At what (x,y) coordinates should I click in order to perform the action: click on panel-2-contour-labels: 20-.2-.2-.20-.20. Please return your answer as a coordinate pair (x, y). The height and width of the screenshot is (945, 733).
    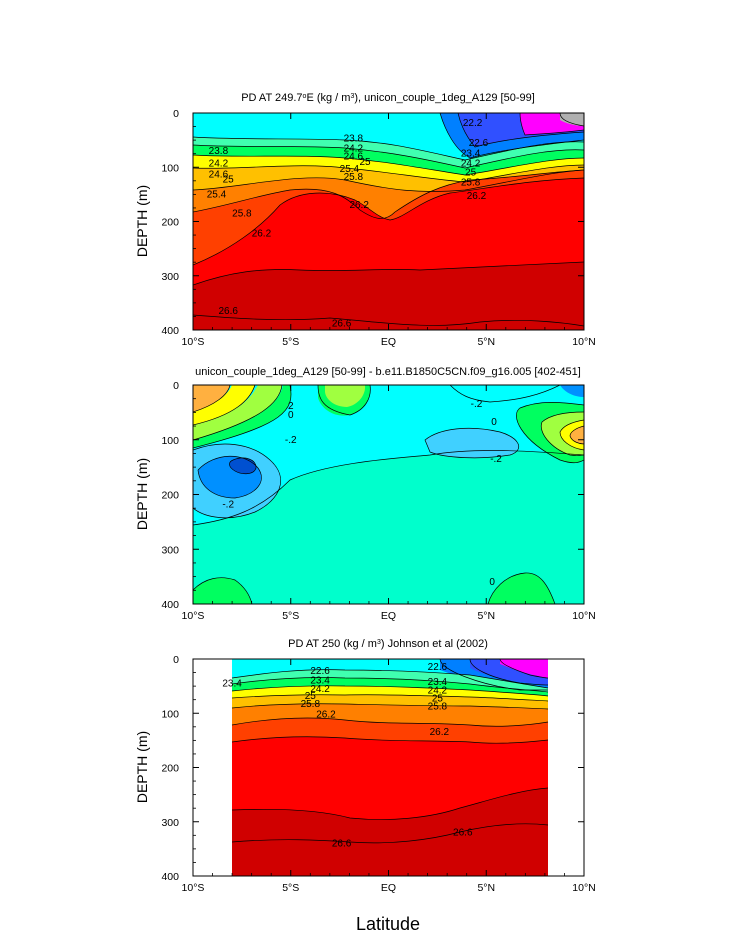
    Looking at the image, I should click on (362, 493).